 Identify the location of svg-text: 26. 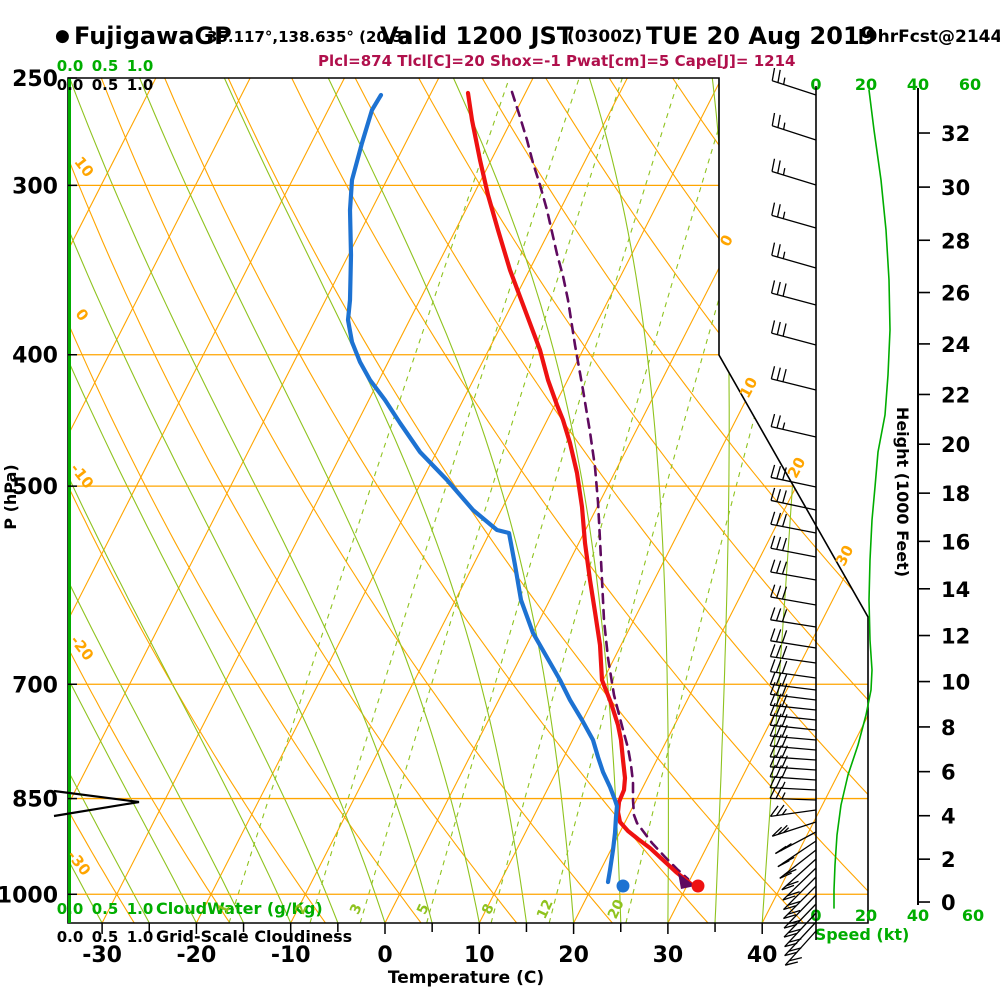
(955, 294).